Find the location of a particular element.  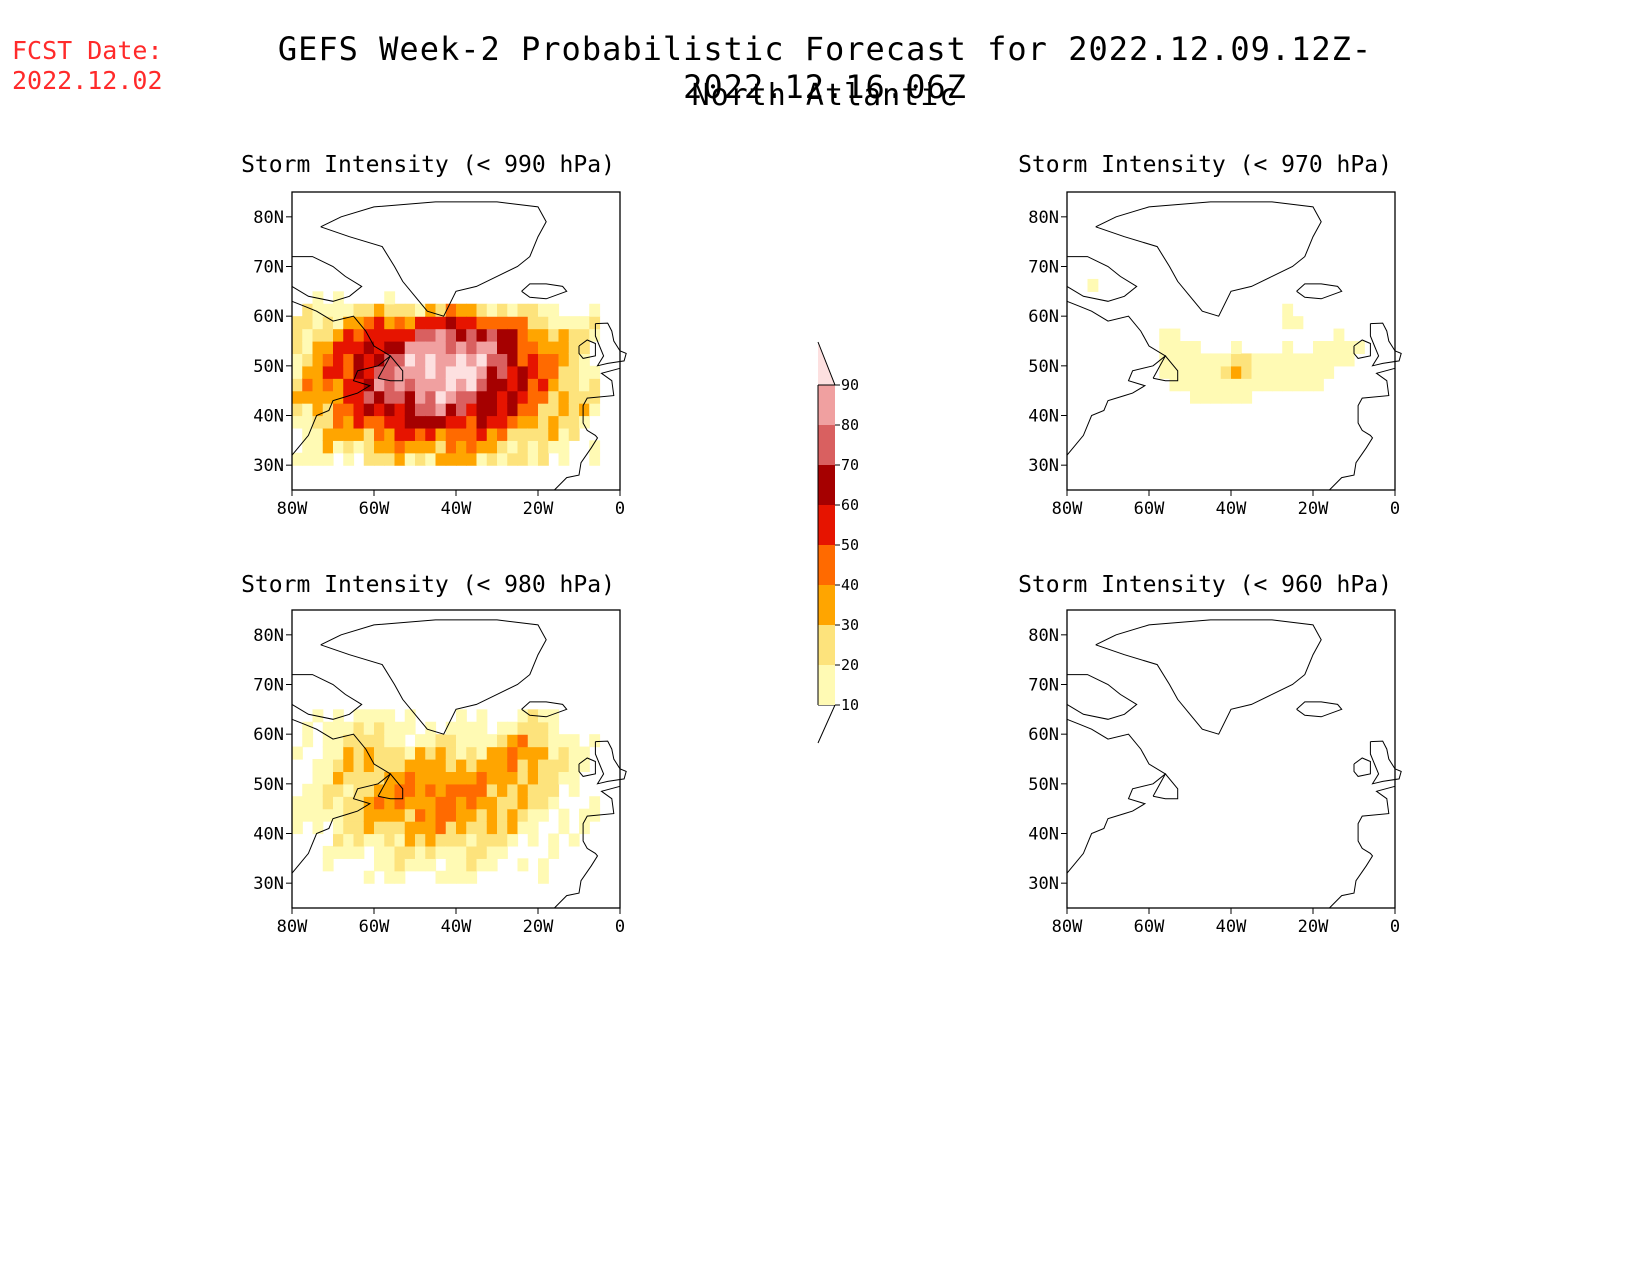

lon-tick-label: 40W is located at coordinates (1231, 509).